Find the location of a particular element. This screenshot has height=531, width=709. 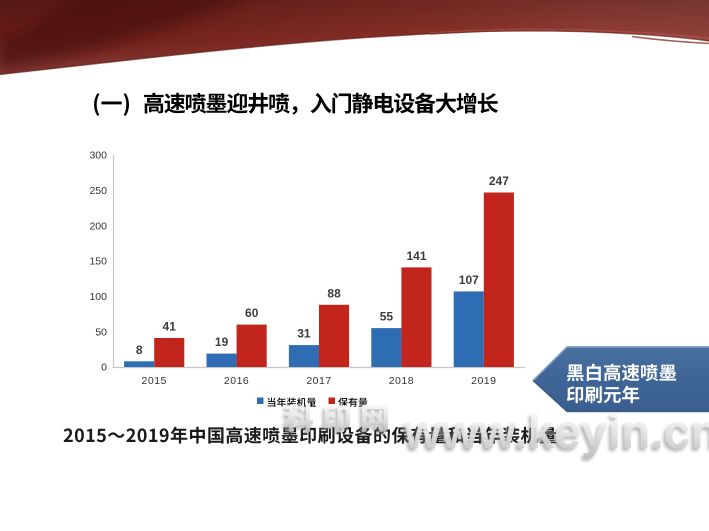

svg-text: 31 is located at coordinates (304, 334).